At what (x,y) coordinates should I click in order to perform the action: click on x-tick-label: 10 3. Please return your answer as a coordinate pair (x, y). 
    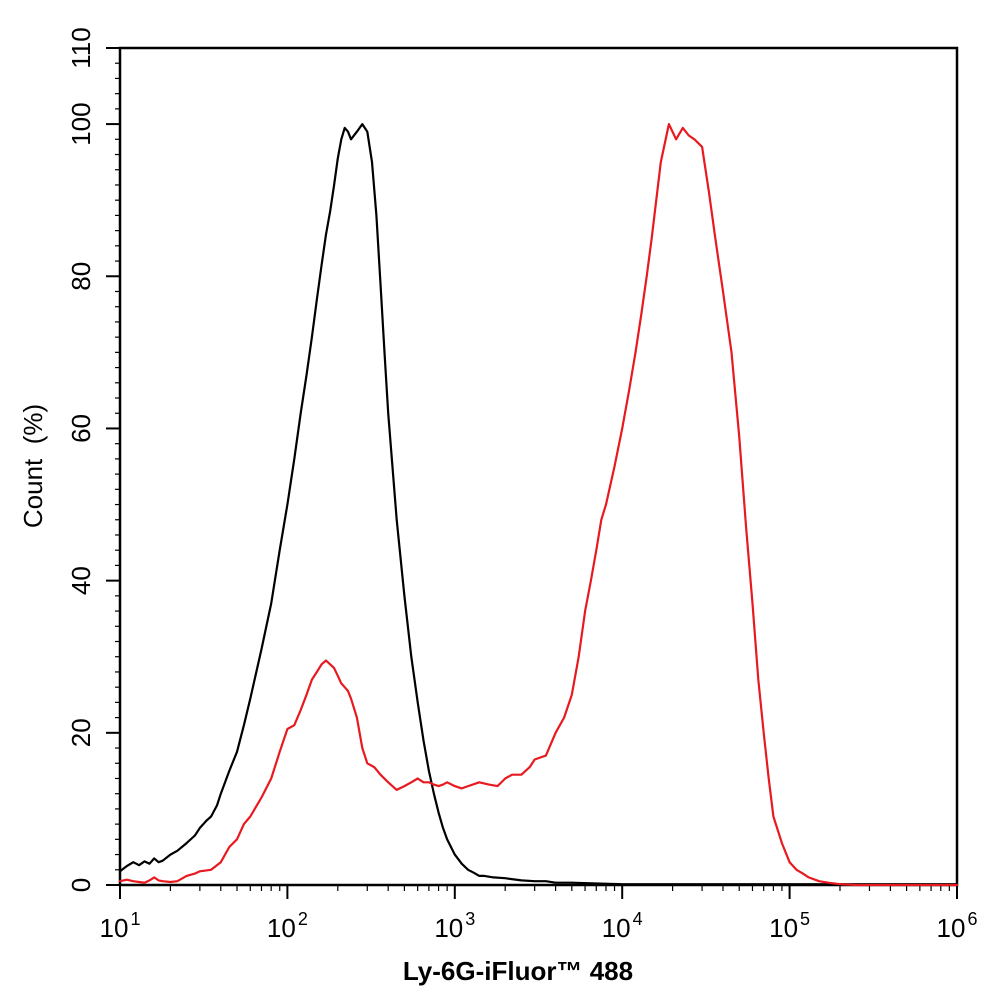
    Looking at the image, I should click on (454, 926).